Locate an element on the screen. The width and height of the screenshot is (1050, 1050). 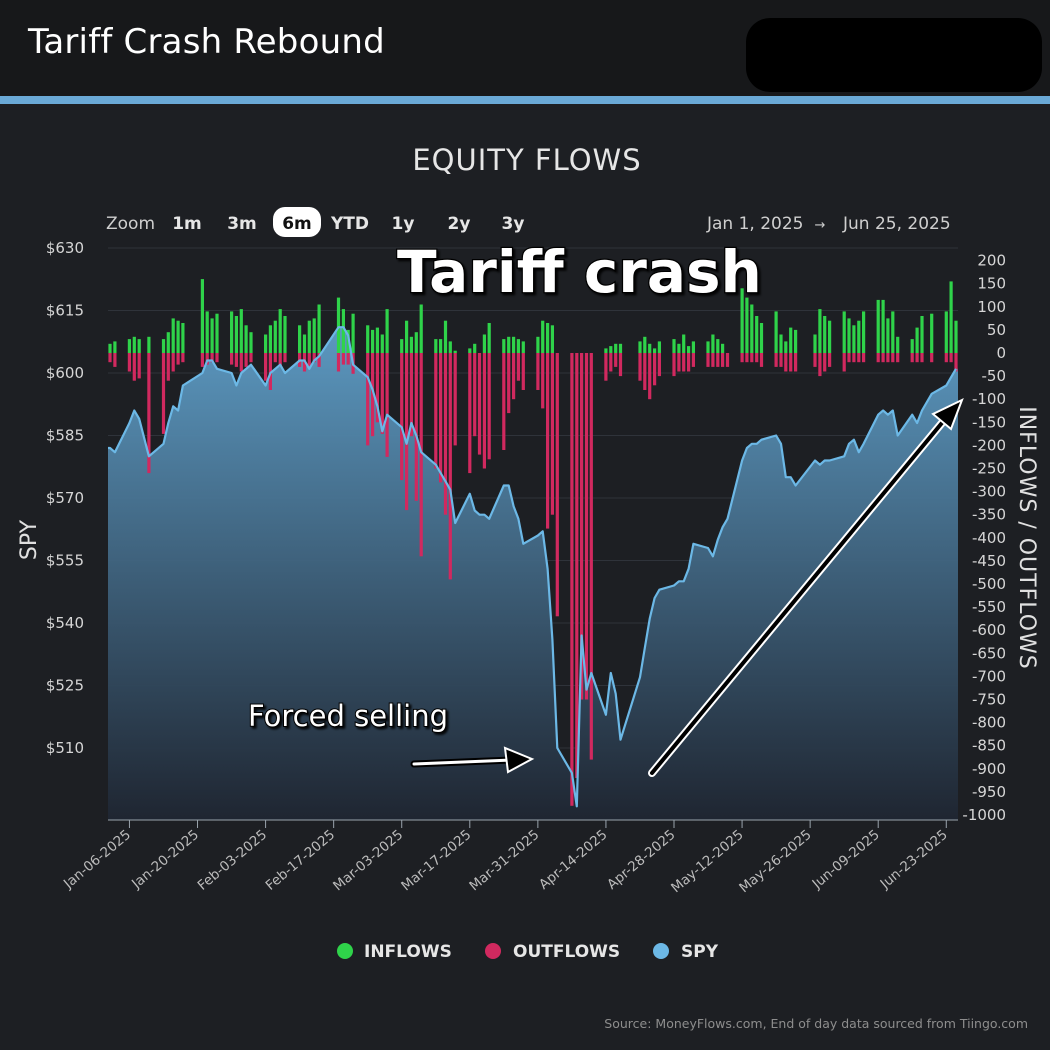
annotation-tariff-crash: Tariff crash is located at coordinates (579, 272).